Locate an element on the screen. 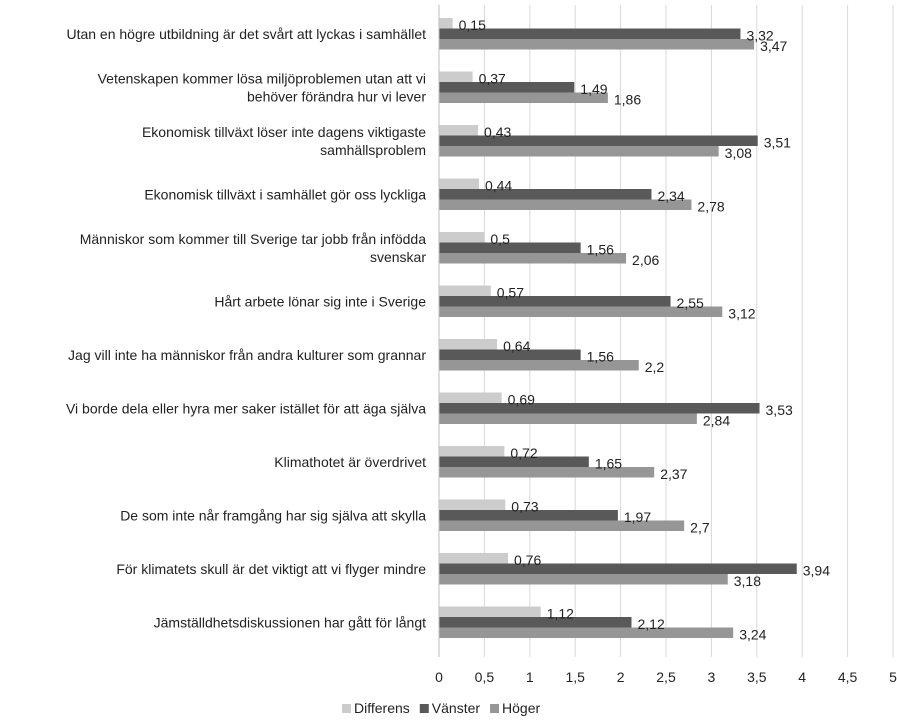  data-label: 2,84 is located at coordinates (716, 421).